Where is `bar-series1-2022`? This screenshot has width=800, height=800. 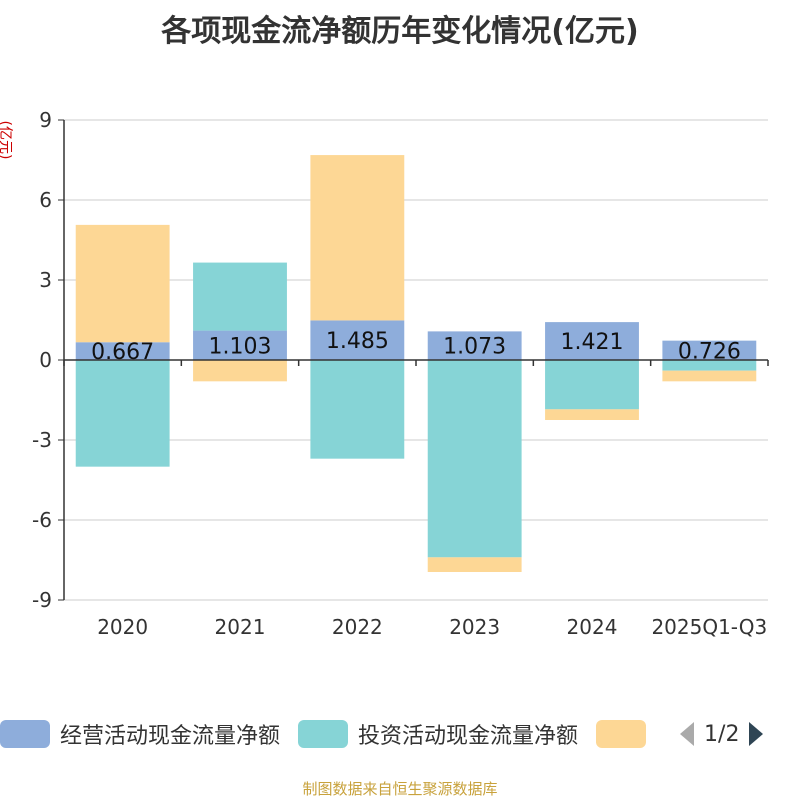
bar-series1-2022 is located at coordinates (357, 409).